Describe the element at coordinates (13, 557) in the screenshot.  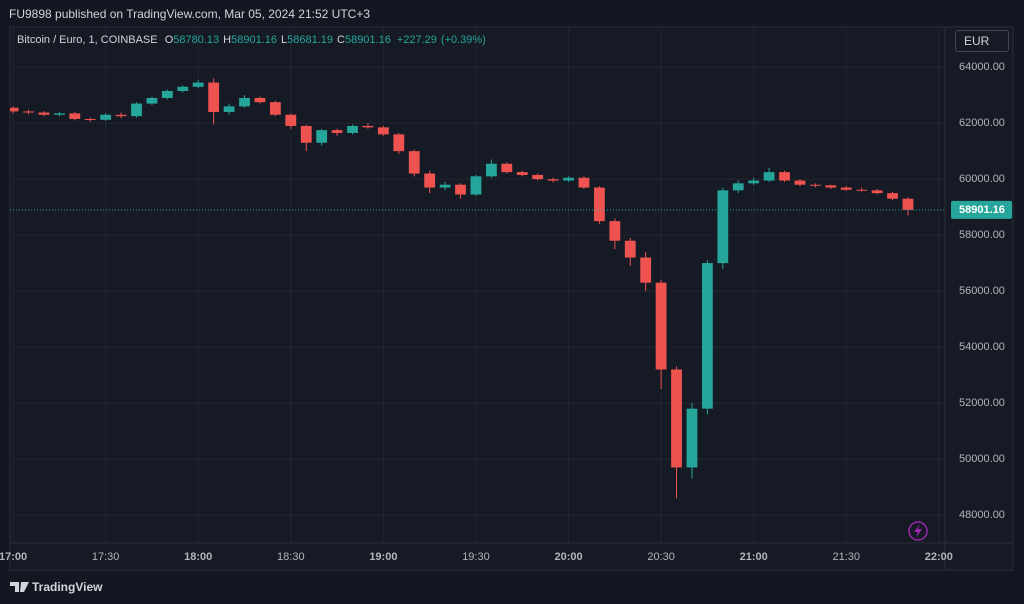
I see `x-tick-label: 17:00` at that location.